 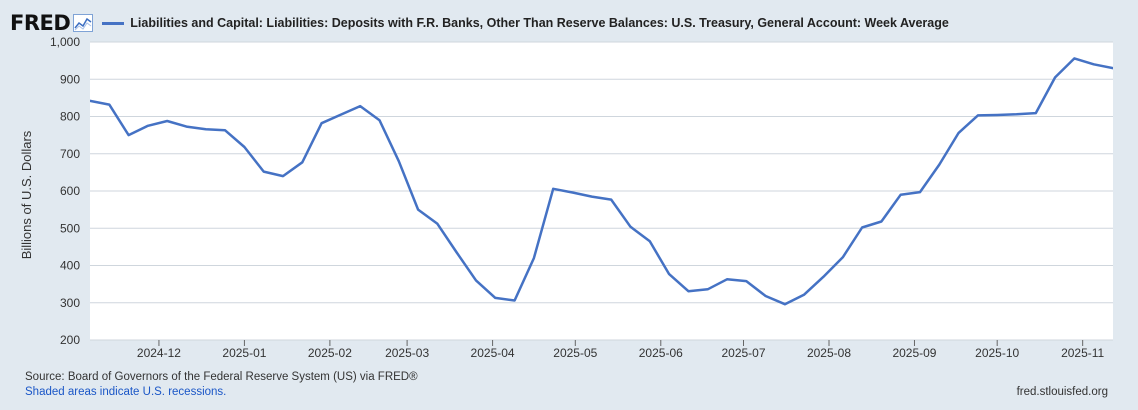 What do you see at coordinates (83, 23) in the screenshot?
I see `line-graph-icon` at bounding box center [83, 23].